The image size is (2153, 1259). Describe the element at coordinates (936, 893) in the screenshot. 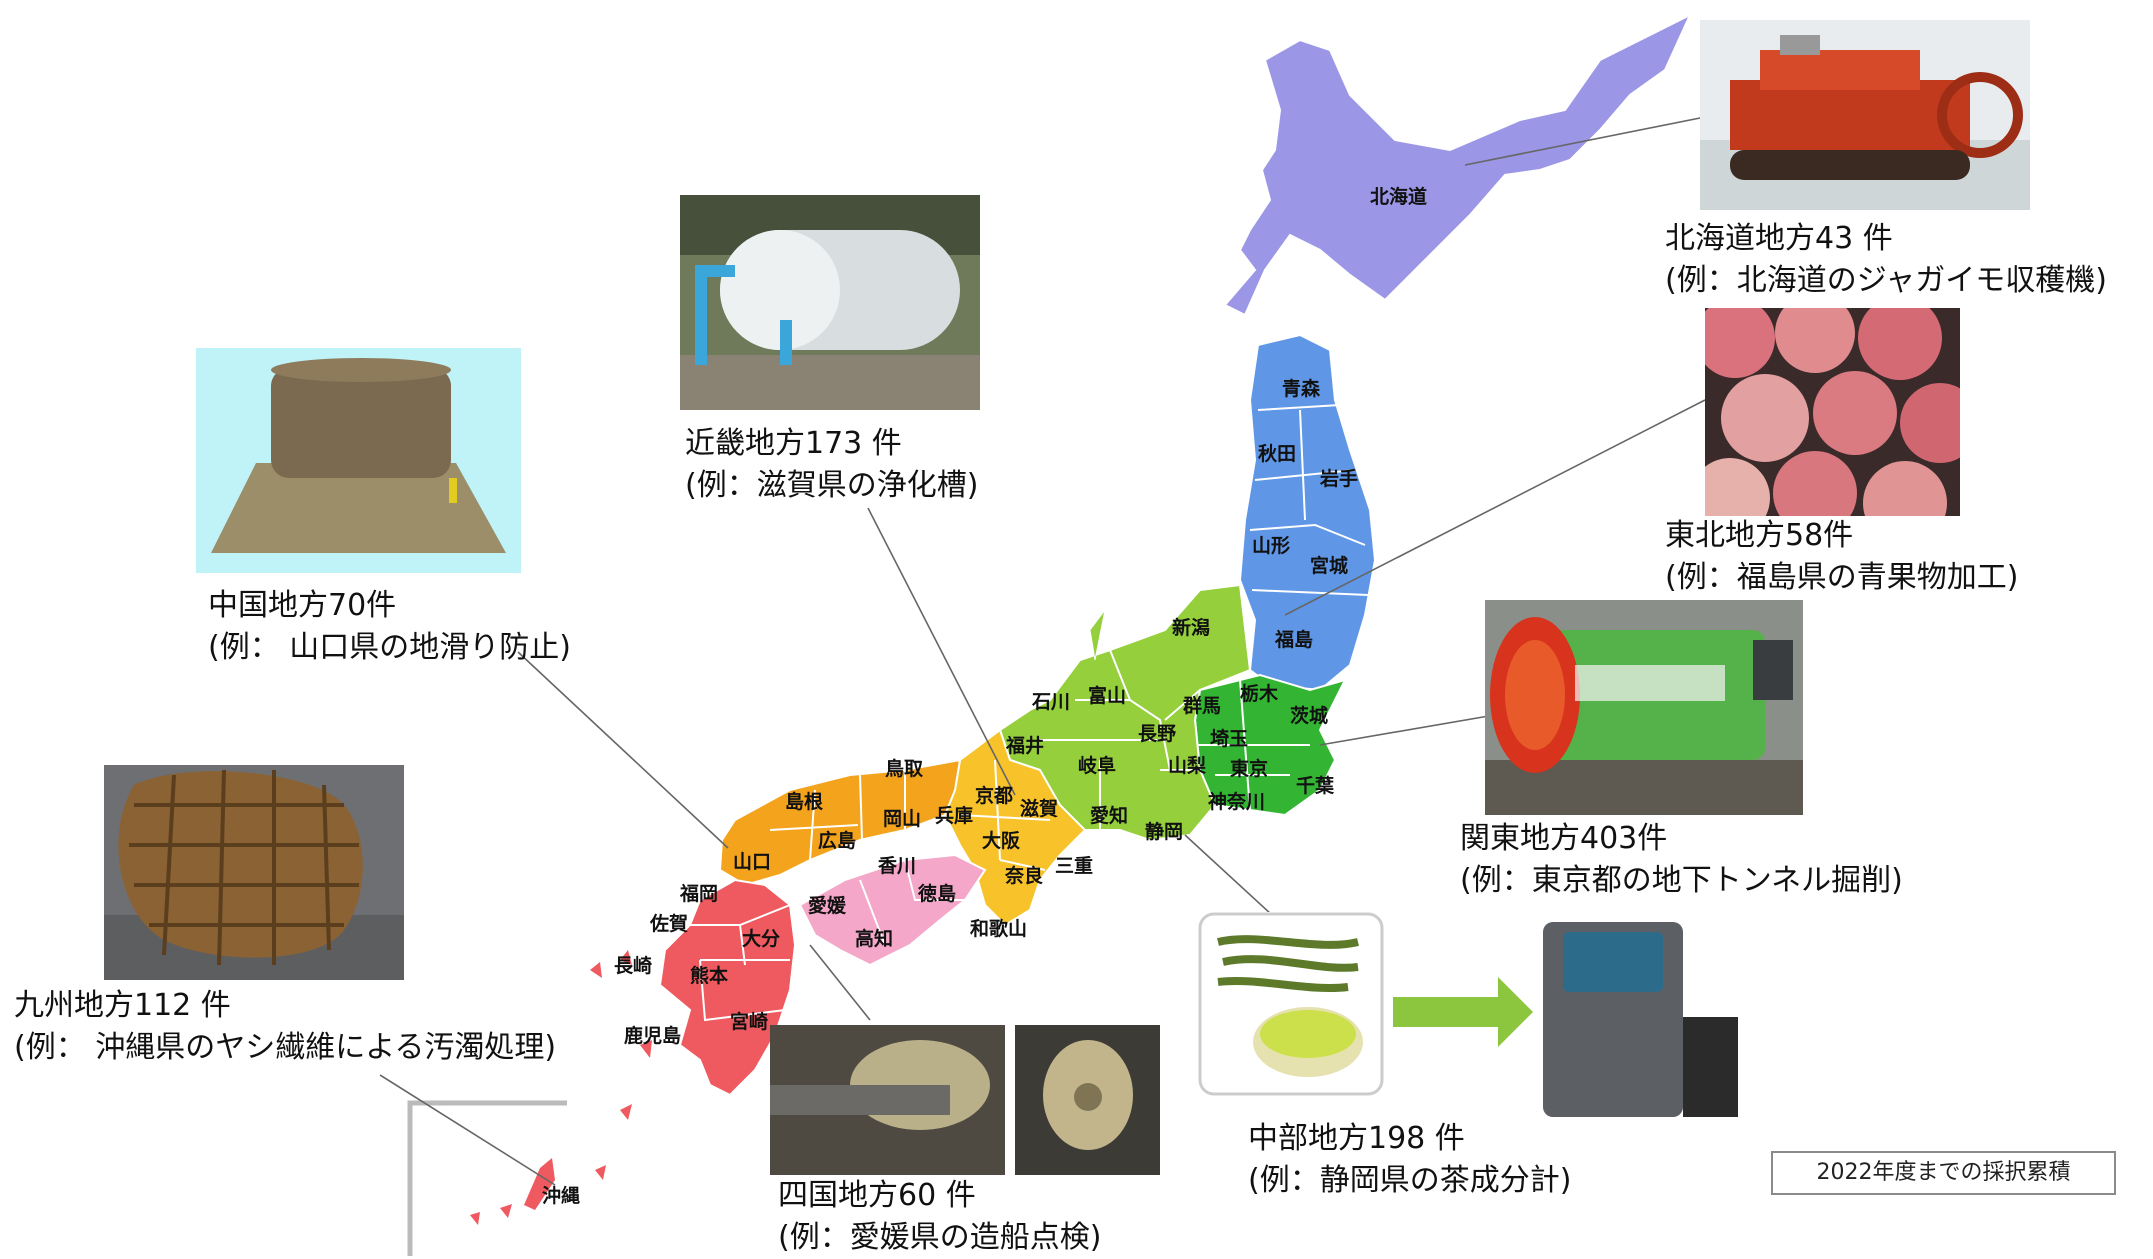

I see `pref-label-tokushima: 徳島` at that location.